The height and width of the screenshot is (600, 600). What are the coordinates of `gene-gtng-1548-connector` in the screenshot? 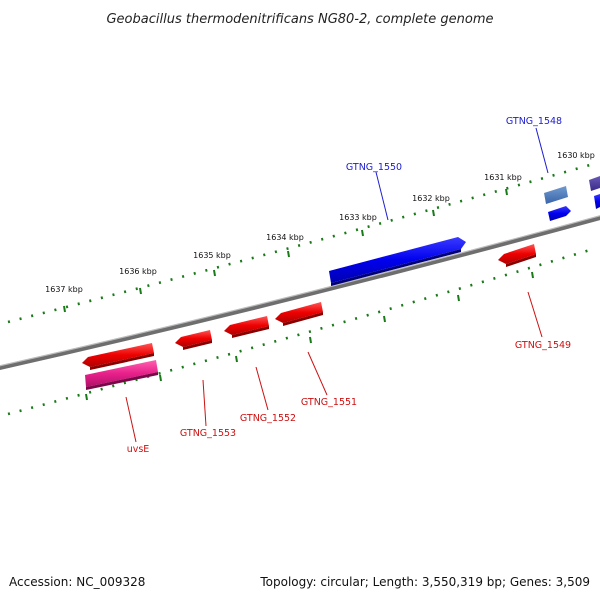 It's located at (542, 150).